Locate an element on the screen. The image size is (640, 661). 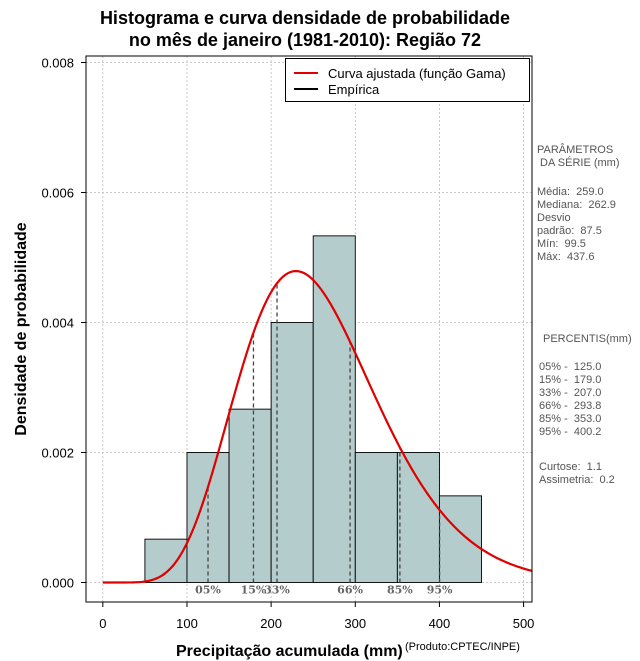
percentile-label: 66% is located at coordinates (350, 590).